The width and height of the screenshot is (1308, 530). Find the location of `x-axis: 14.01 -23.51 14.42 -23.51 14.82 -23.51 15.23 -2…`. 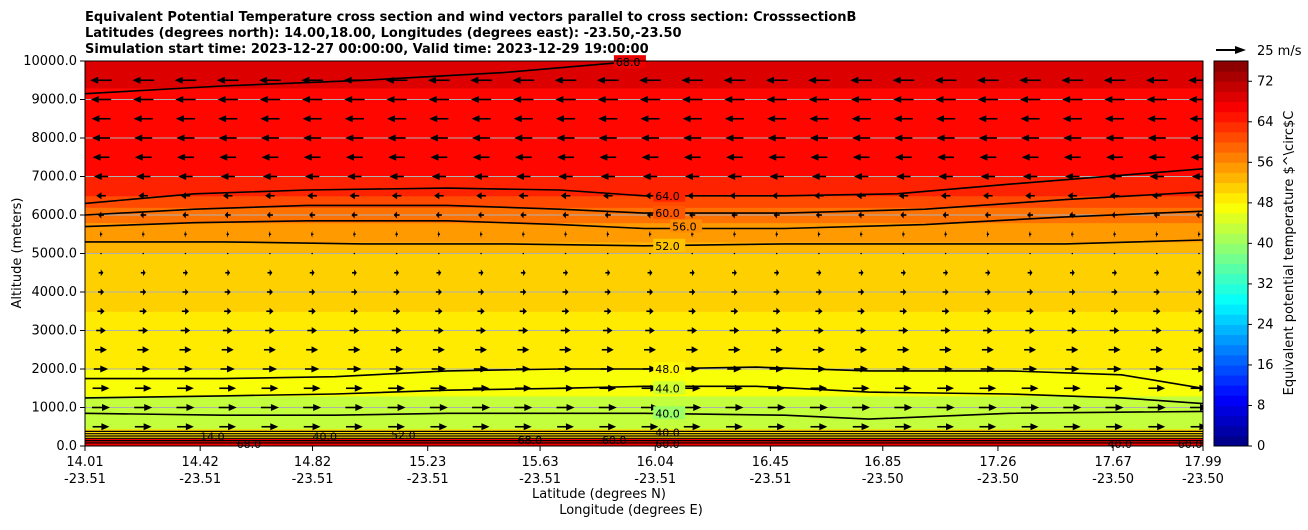

x-axis: 14.01 -23.51 14.42 -23.51 14.82 -23.51 15.23 -2… is located at coordinates (644, 466).